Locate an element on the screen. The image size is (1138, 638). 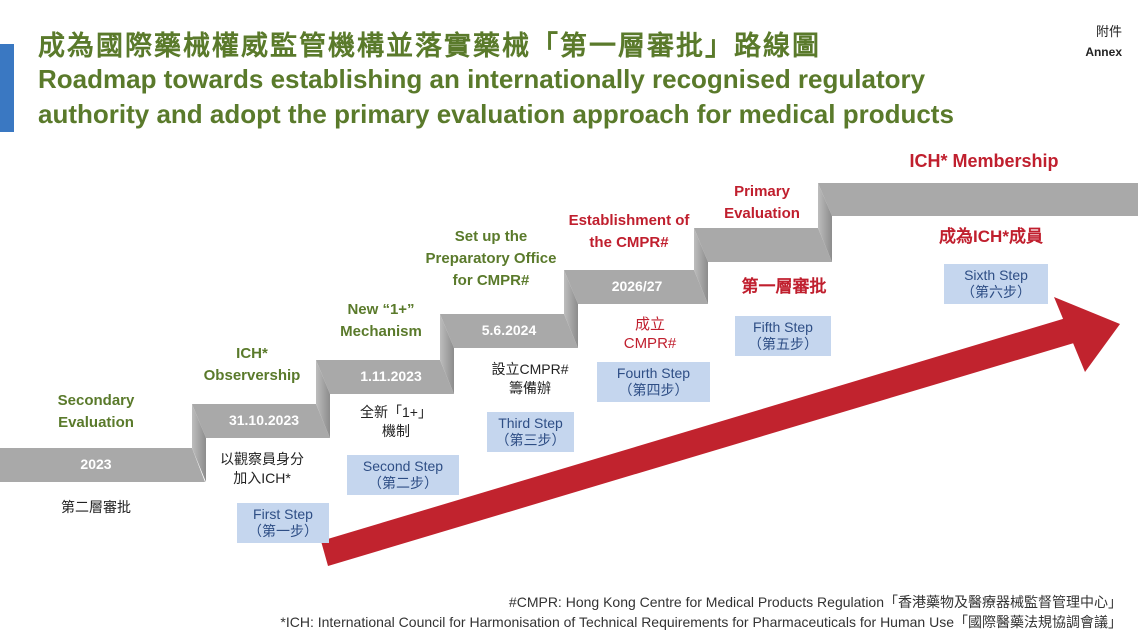
zh-line: 機制 is located at coordinates (396, 431).